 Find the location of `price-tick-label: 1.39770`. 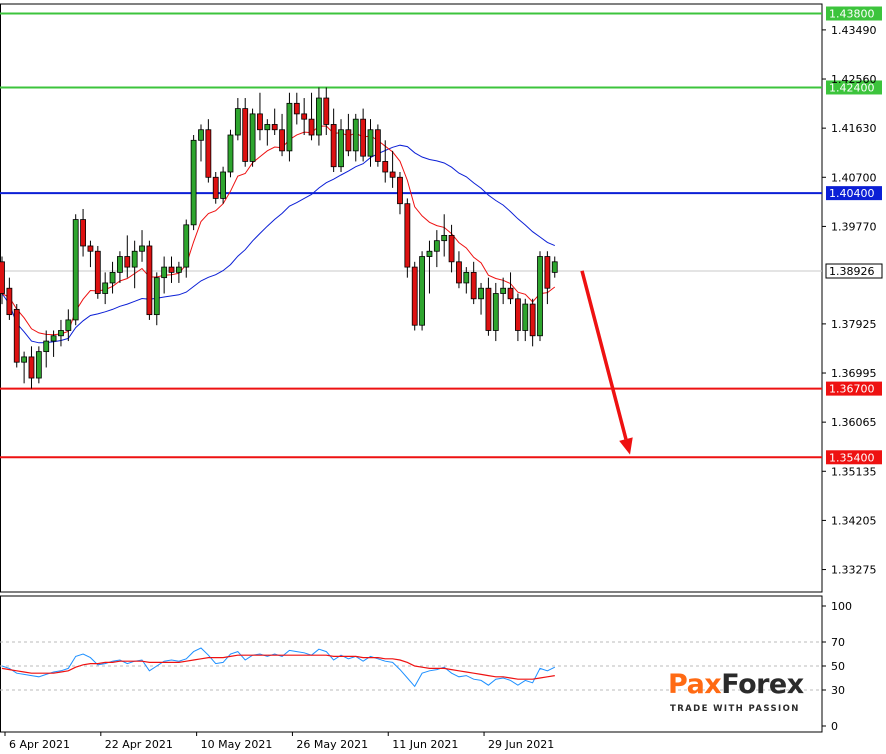

price-tick-label: 1.39770 is located at coordinates (854, 226).